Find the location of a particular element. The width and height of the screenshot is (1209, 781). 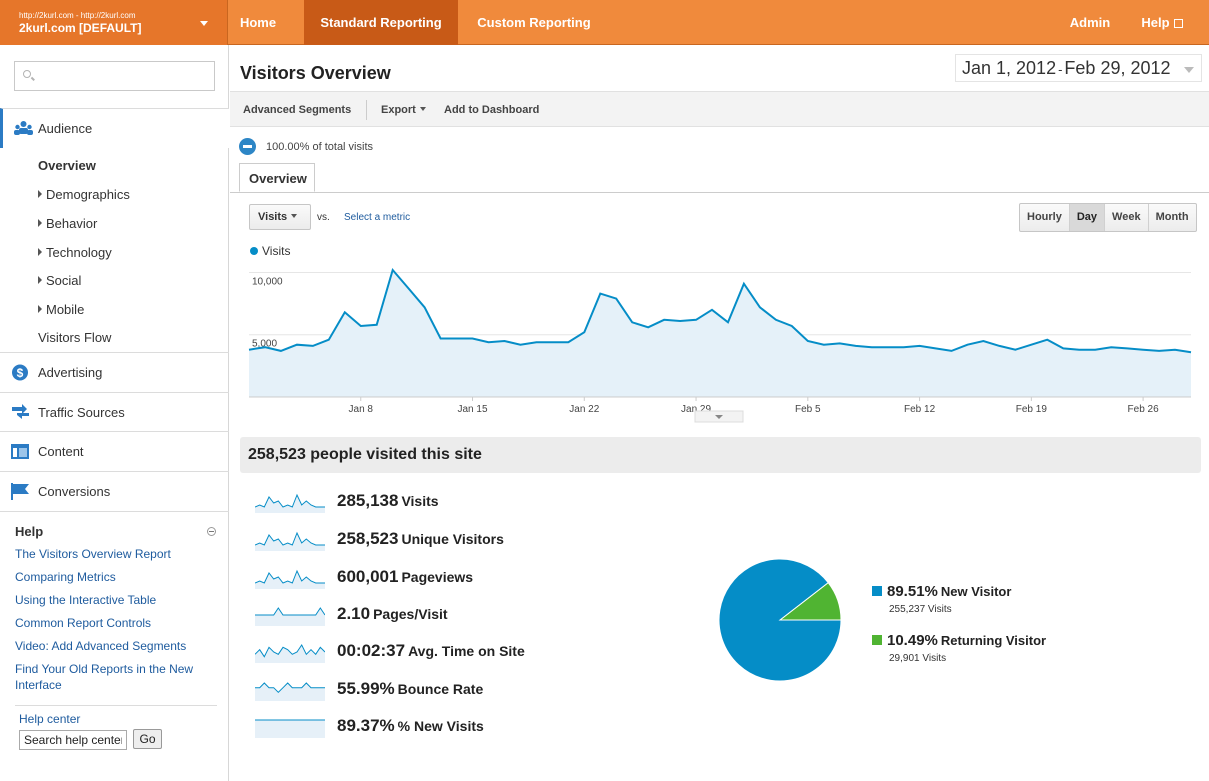

vs-label: vs. is located at coordinates (323, 217).